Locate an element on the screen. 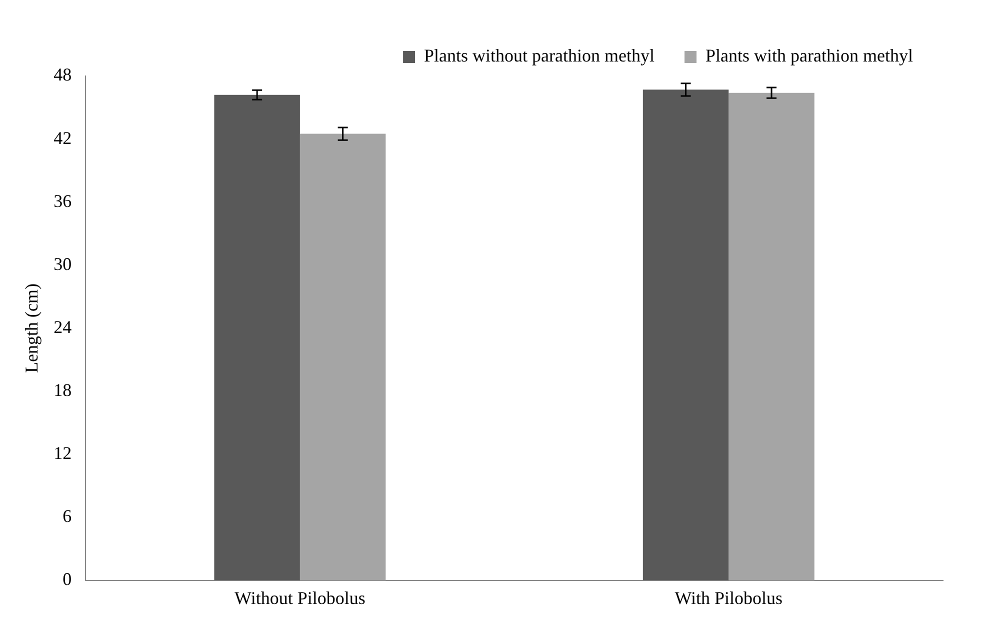 The height and width of the screenshot is (637, 981). legend-label: Plants with parathion methyl is located at coordinates (810, 56).